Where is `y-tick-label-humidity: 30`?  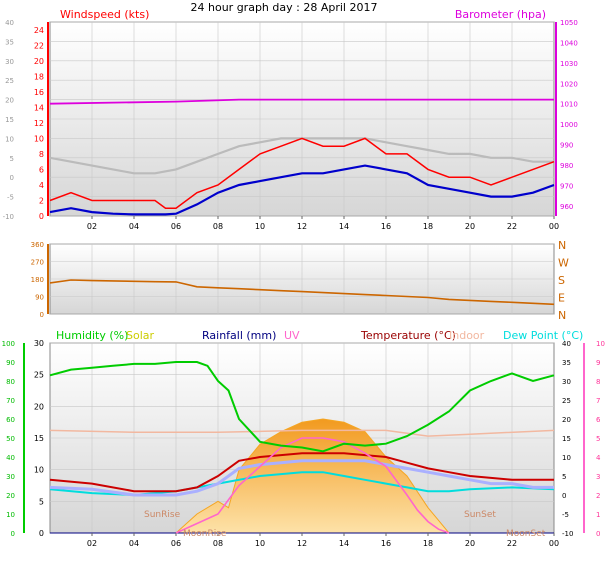 y-tick-label-humidity: 30 is located at coordinates (10, 477).